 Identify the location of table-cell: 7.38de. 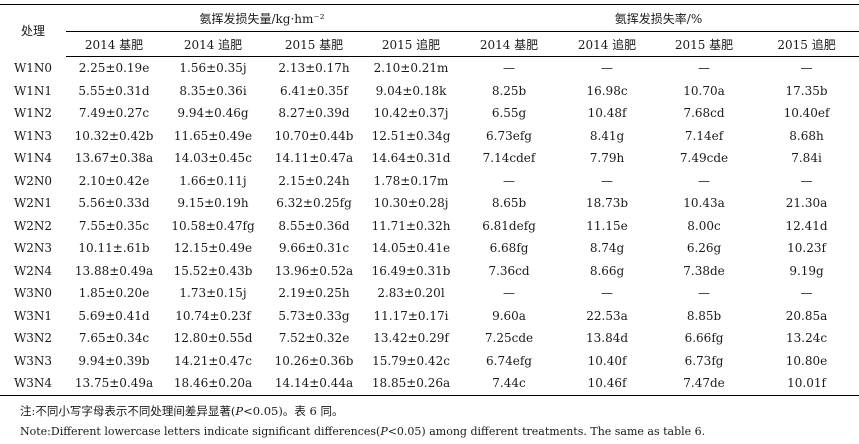
(704, 270).